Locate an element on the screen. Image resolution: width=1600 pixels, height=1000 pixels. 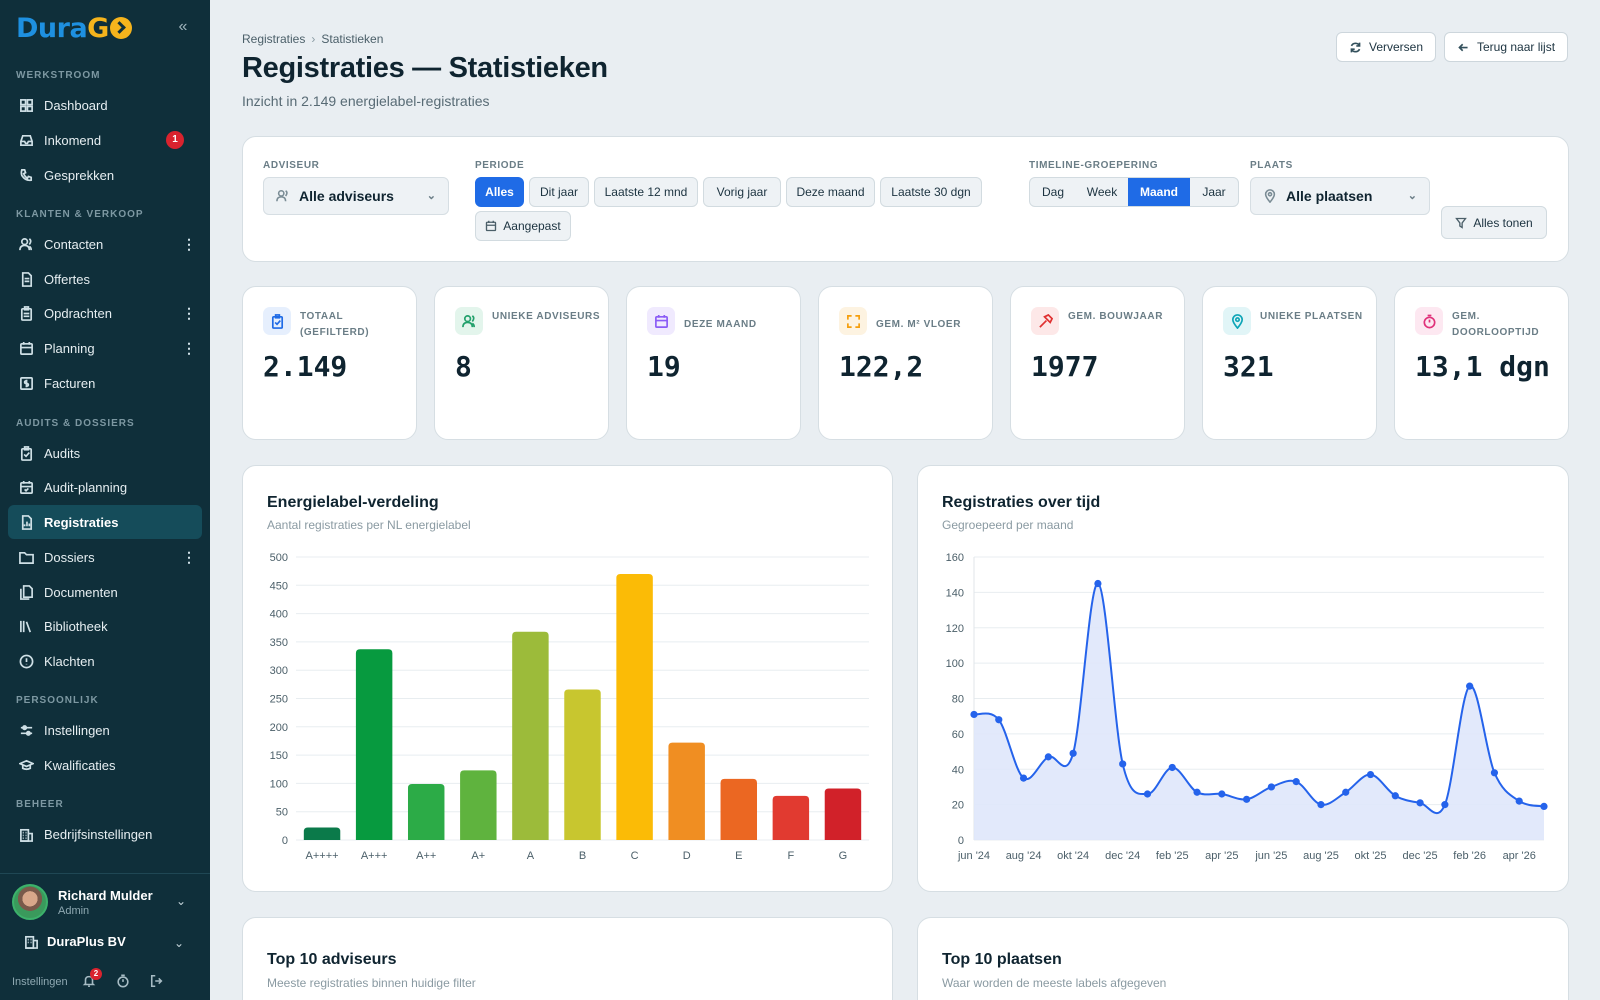
sidebar-item-instellingen: Instellingen is located at coordinates (105, 730).